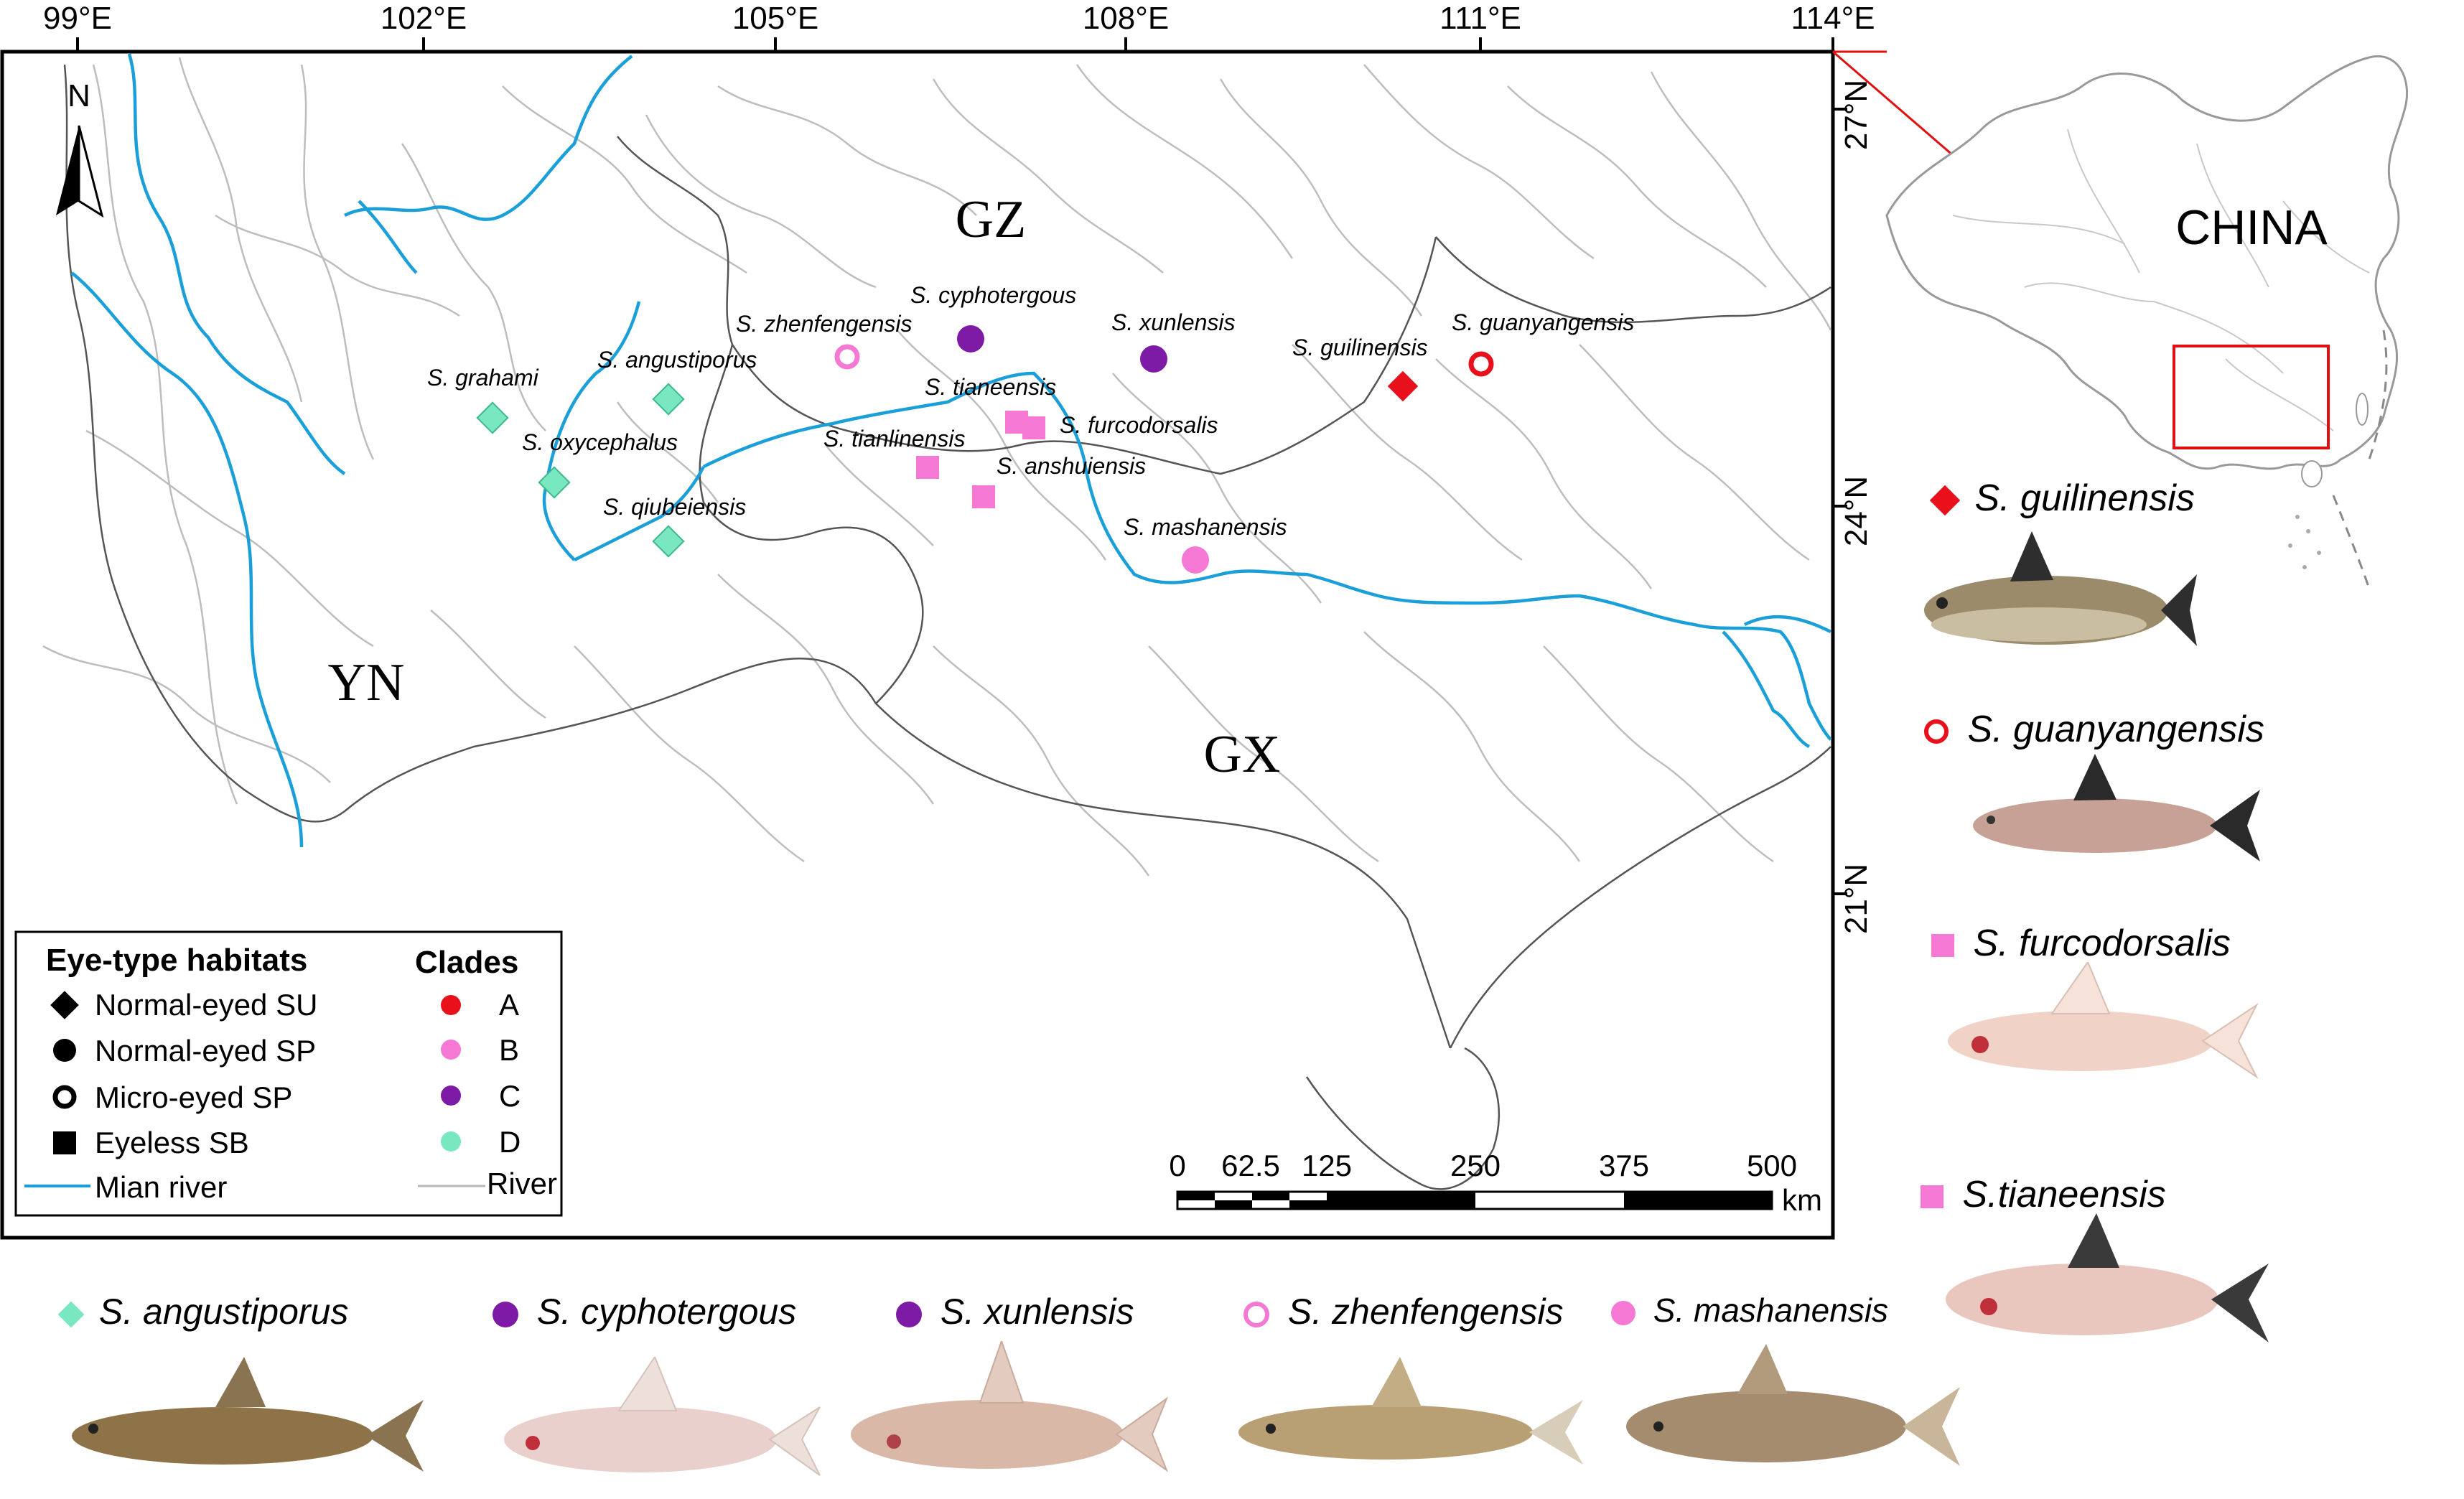 This screenshot has height=1499, width=2464. I want to click on scale-tick-250: 250, so click(1475, 1166).